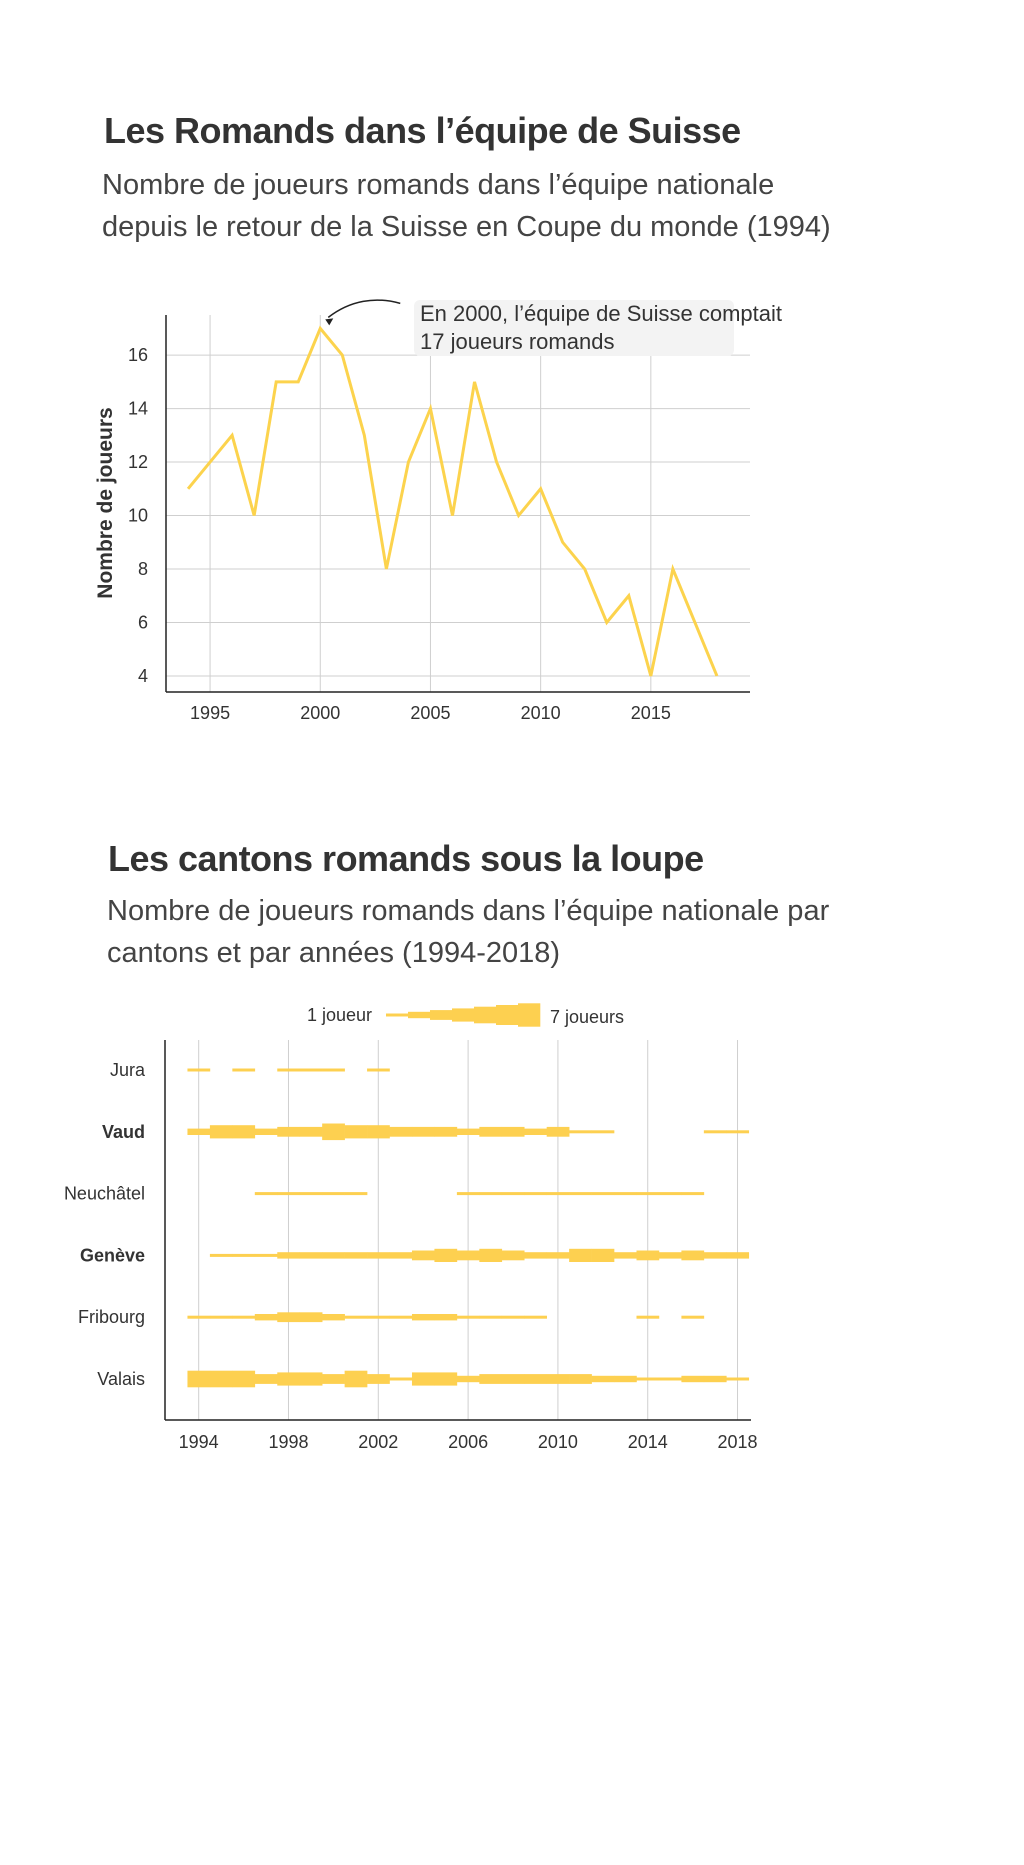  Describe the element at coordinates (574, 328) in the screenshot. I see `annotation-background` at that location.